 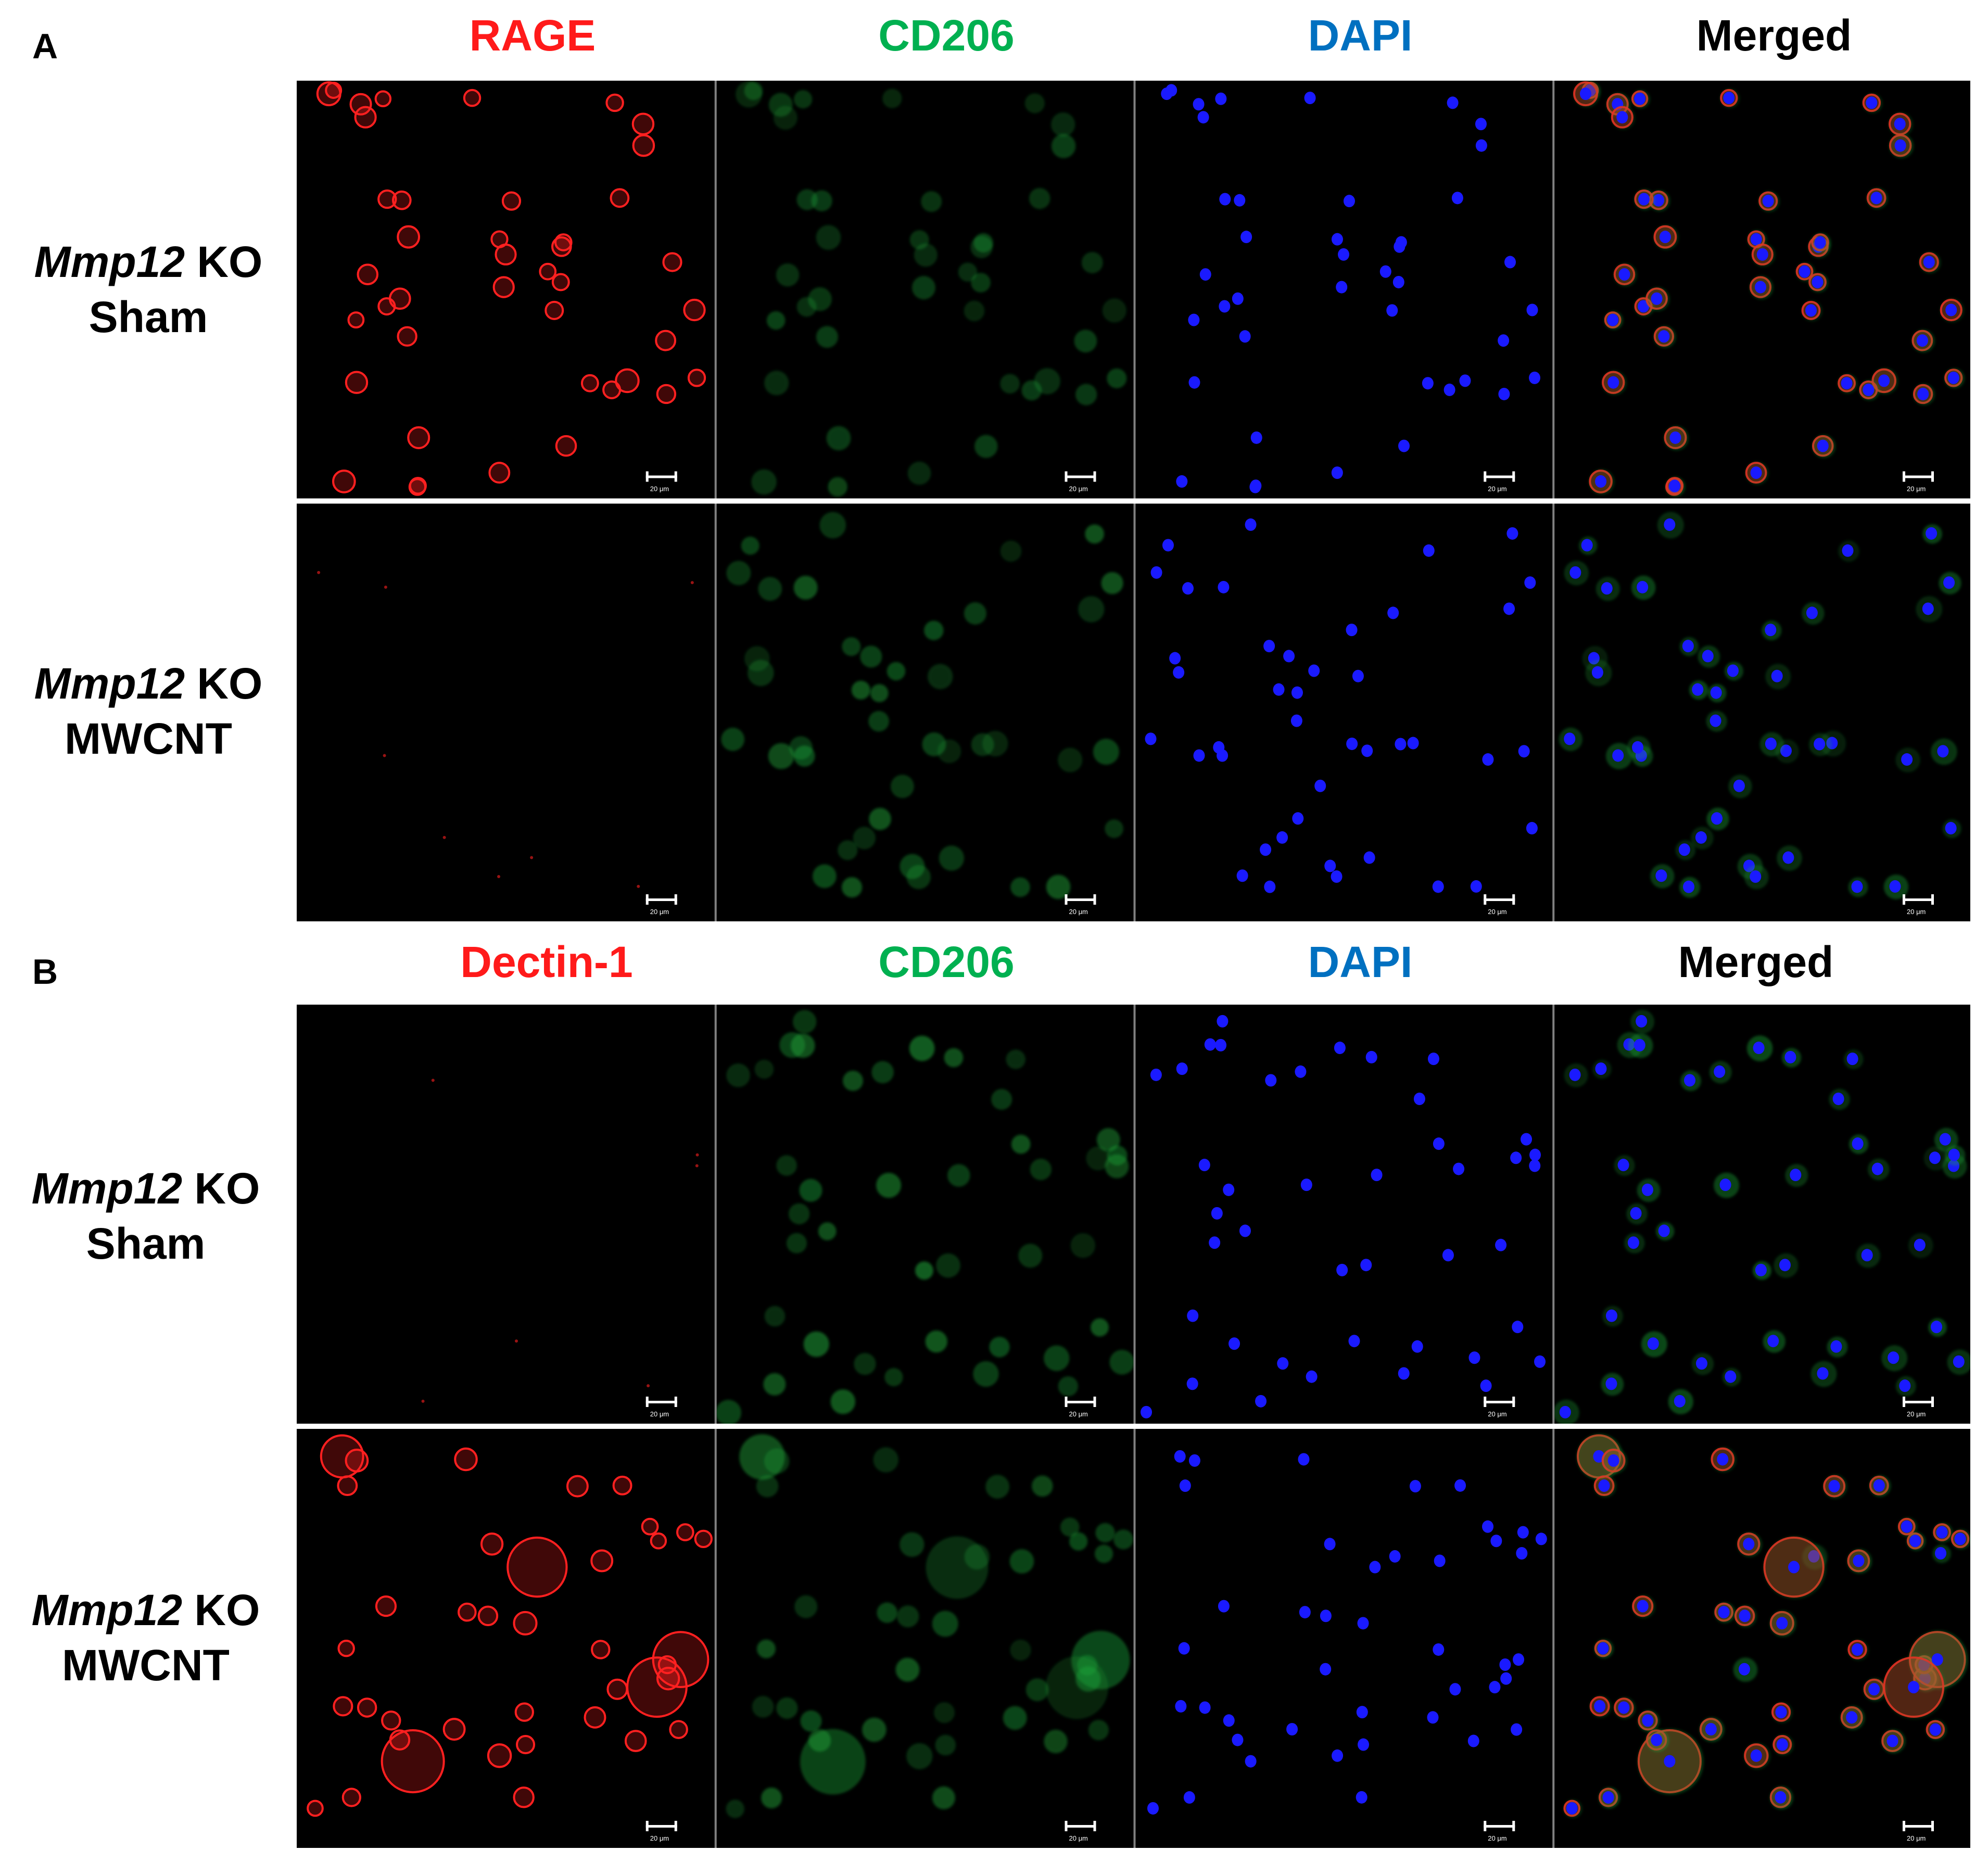 I want to click on row-label-a-sham: Mmp12 KO Sham, so click(x=148, y=289).